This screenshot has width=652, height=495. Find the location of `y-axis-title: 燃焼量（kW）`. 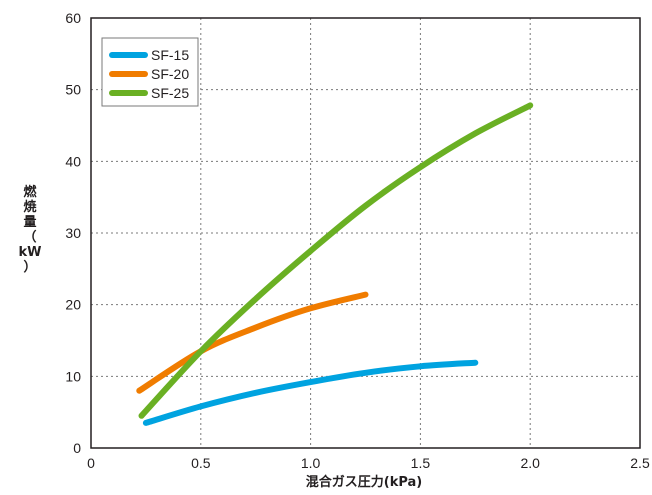

y-axis-title: 燃焼量（kW） is located at coordinates (30, 229).